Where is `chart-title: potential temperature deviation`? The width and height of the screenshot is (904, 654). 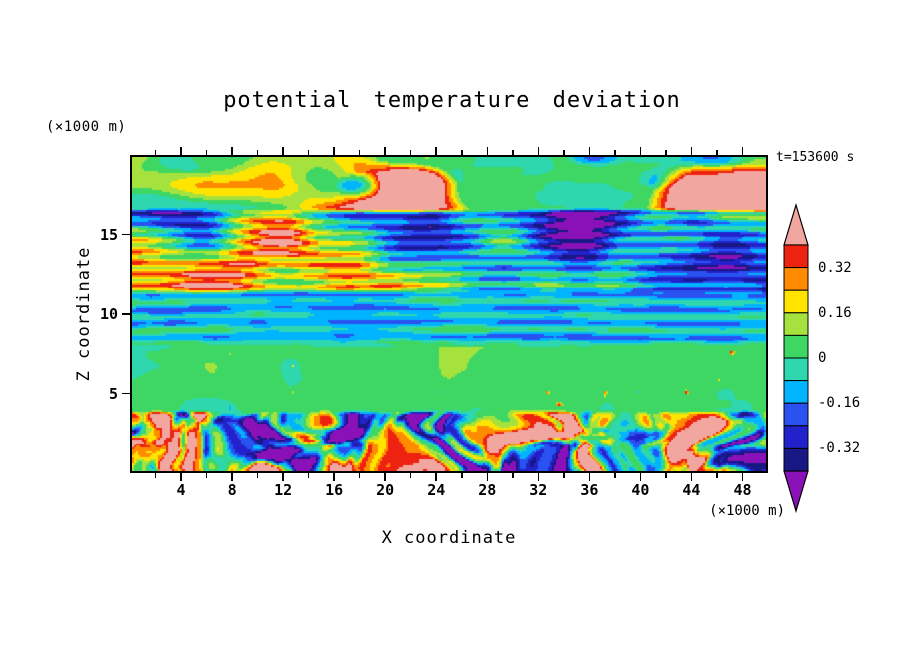
chart-title: potential temperature deviation is located at coordinates (452, 100).